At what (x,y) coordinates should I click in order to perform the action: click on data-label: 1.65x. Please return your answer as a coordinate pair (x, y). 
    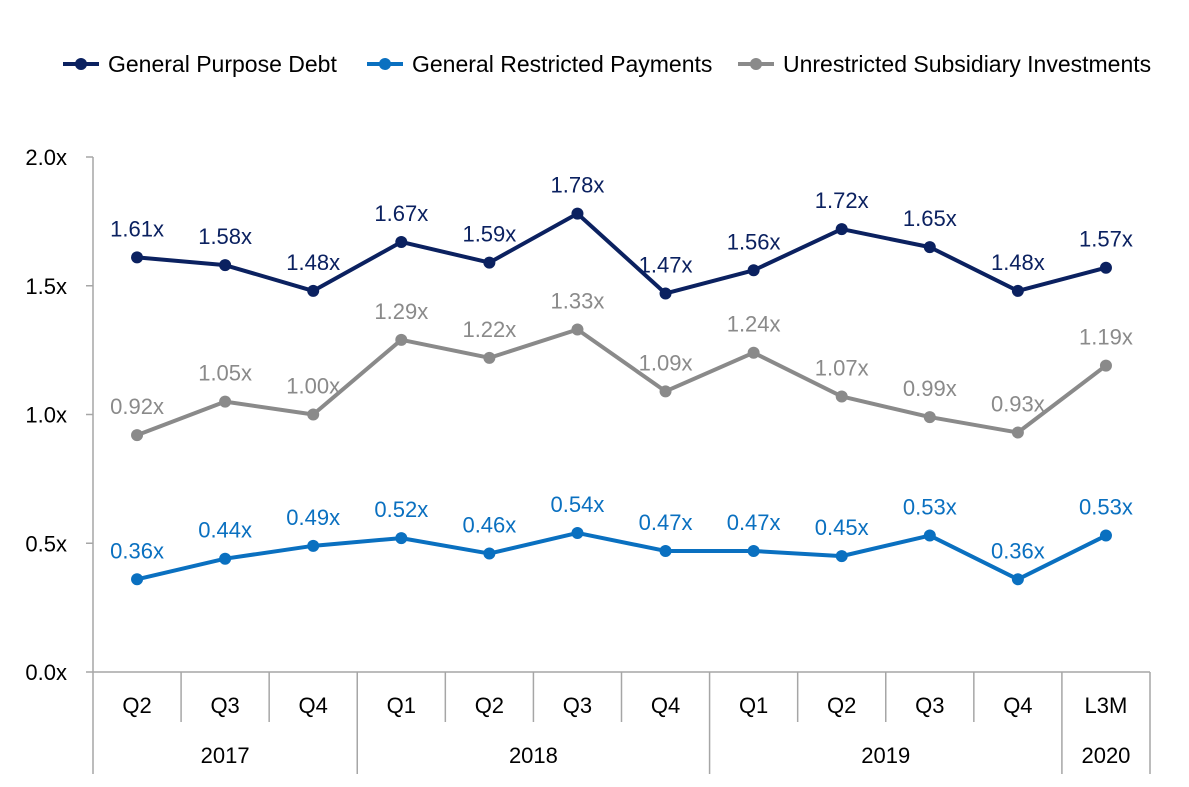
    Looking at the image, I should click on (930, 218).